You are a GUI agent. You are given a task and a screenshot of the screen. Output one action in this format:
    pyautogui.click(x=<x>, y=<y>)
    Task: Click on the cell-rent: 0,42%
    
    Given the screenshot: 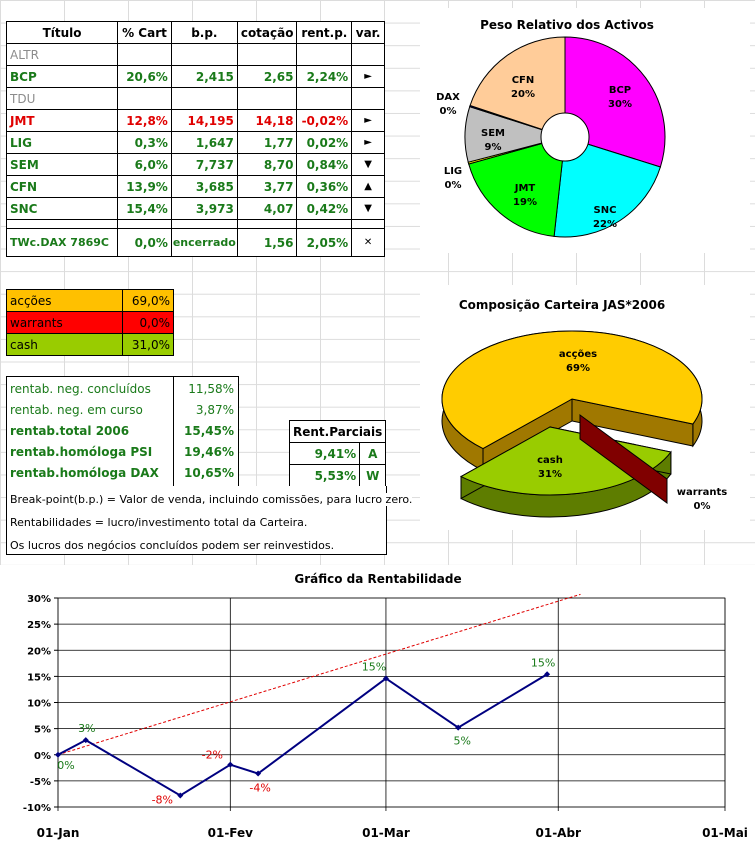 What is the action you would take?
    pyautogui.click(x=324, y=208)
    